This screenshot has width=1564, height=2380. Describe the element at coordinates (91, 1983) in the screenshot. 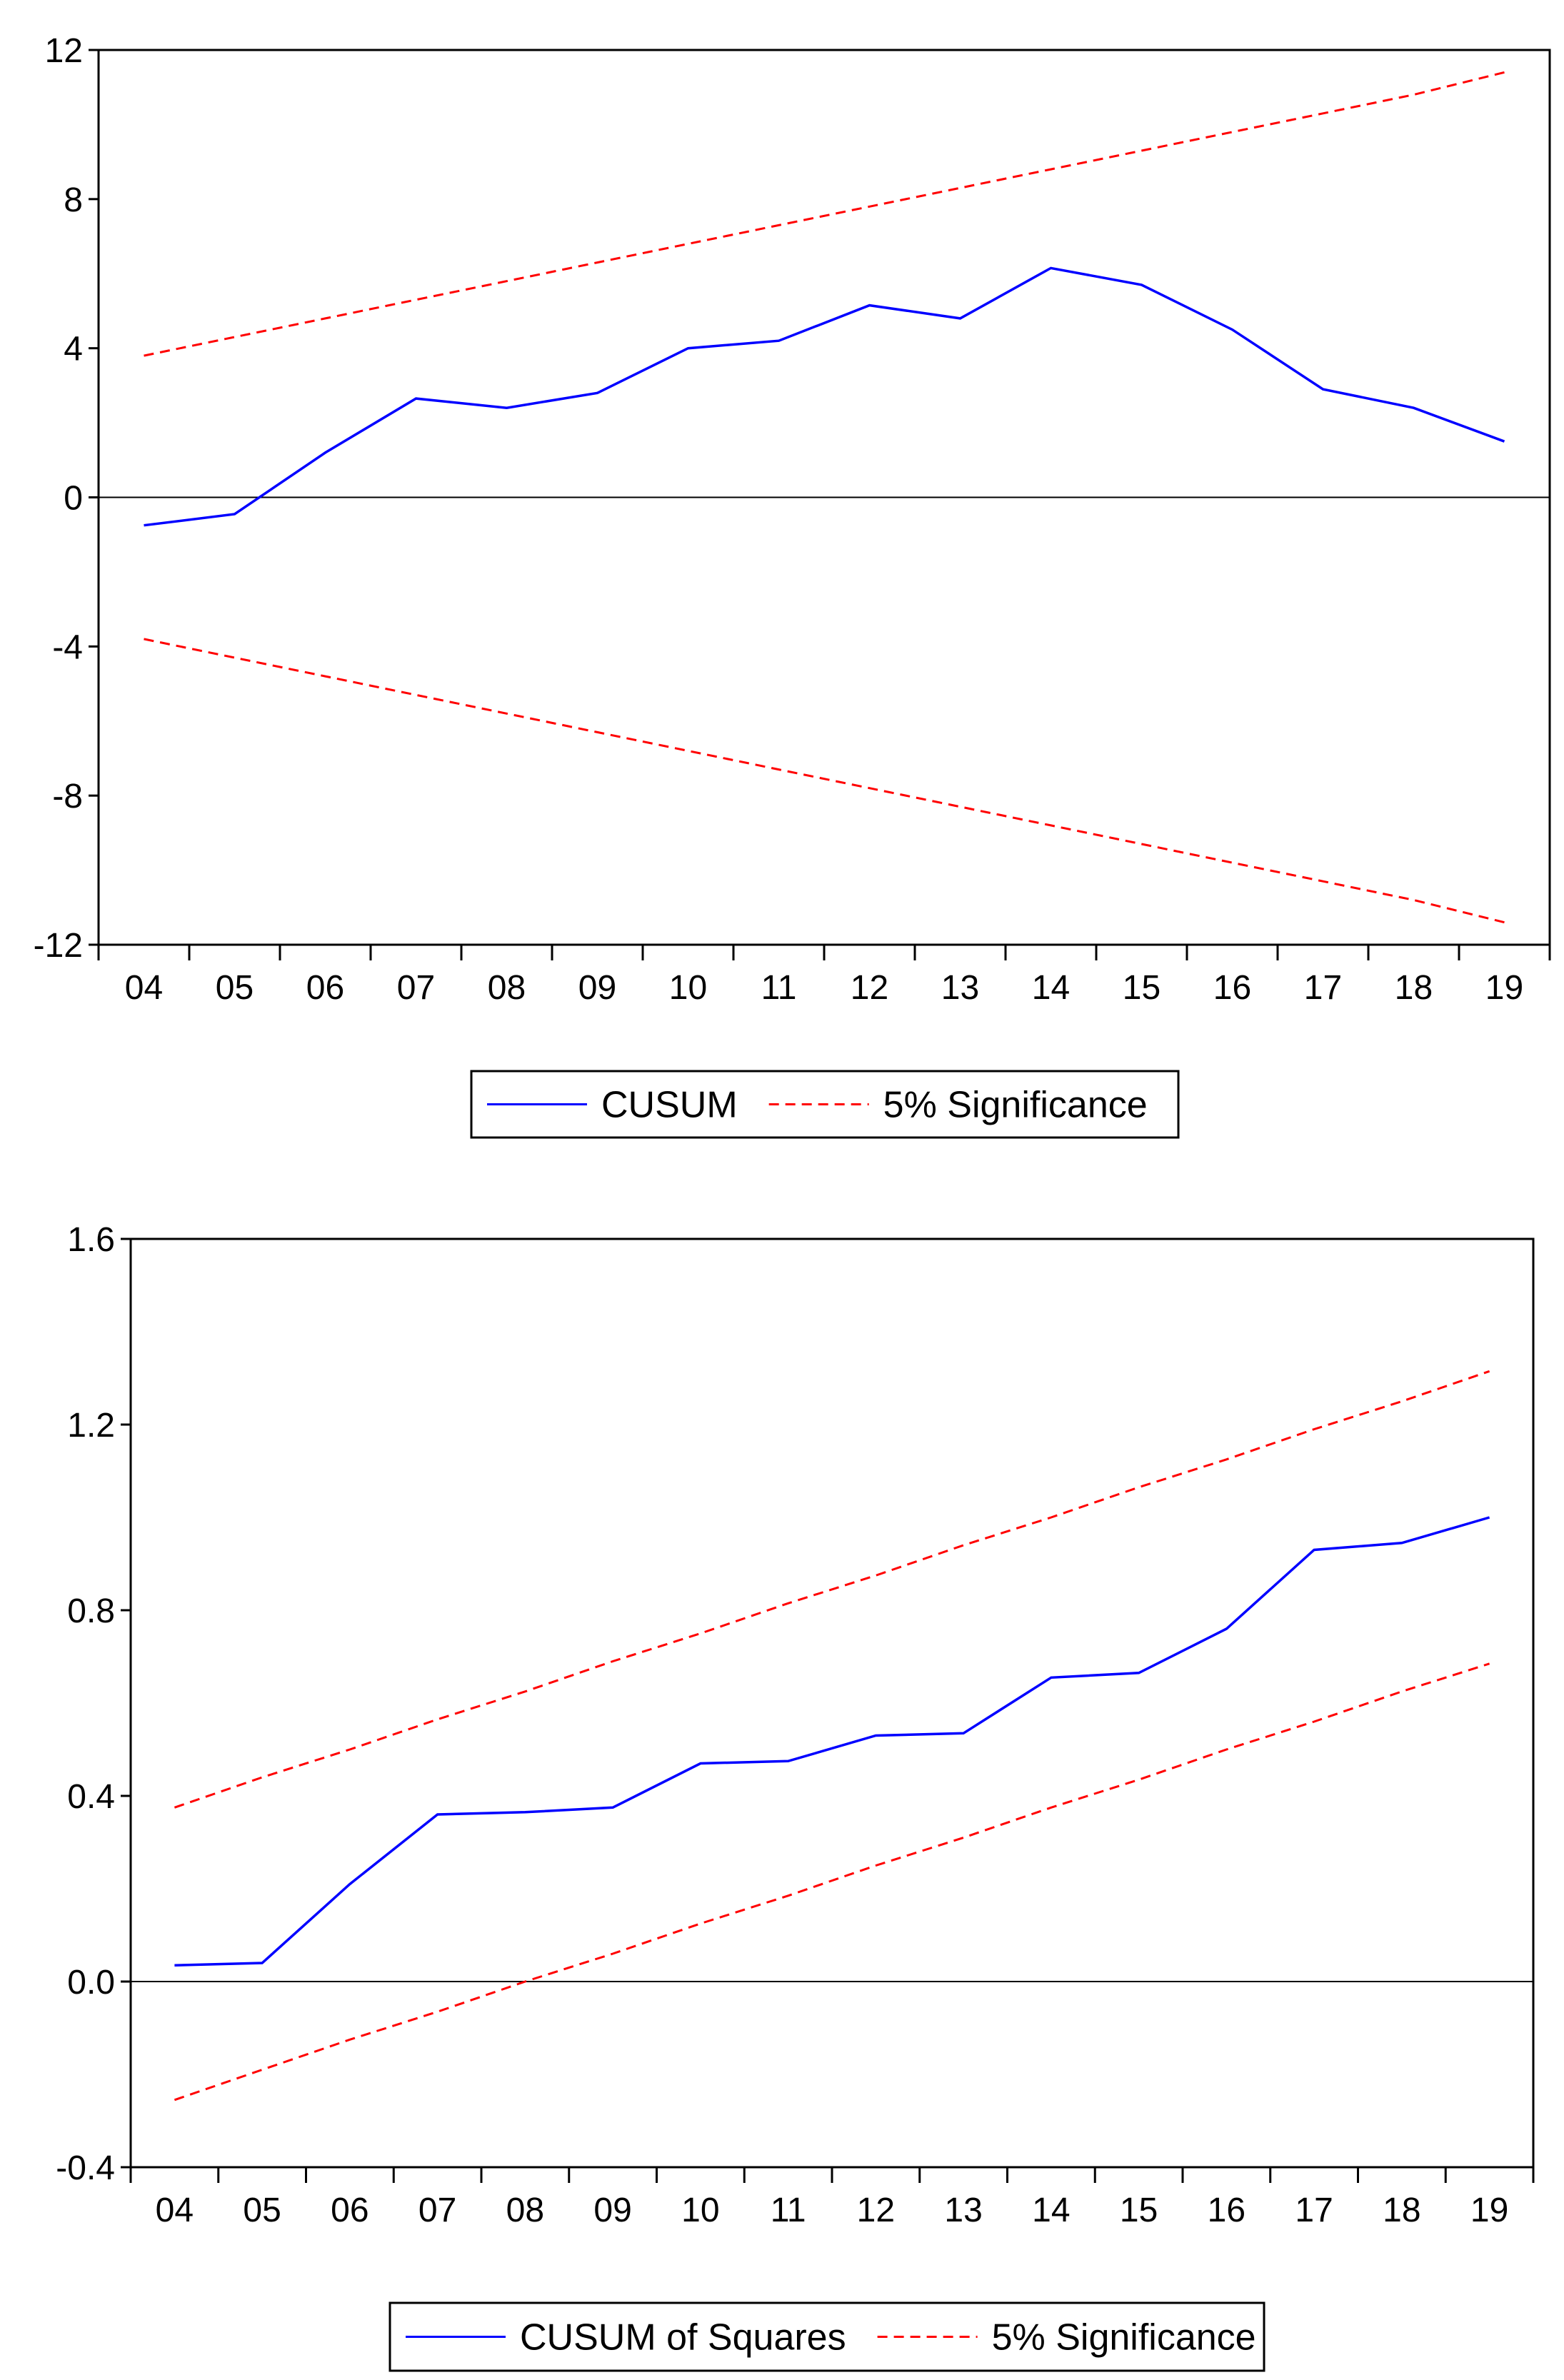

I see `y-tick-label: 0.0` at that location.